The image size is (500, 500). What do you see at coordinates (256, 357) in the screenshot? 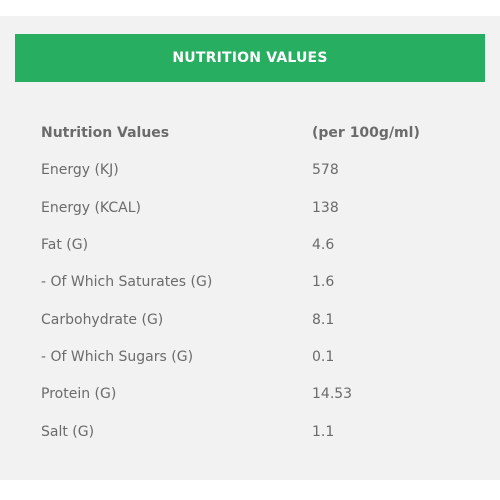
I see `table-row: - Of Which Sugars (G) 0.1` at bounding box center [256, 357].